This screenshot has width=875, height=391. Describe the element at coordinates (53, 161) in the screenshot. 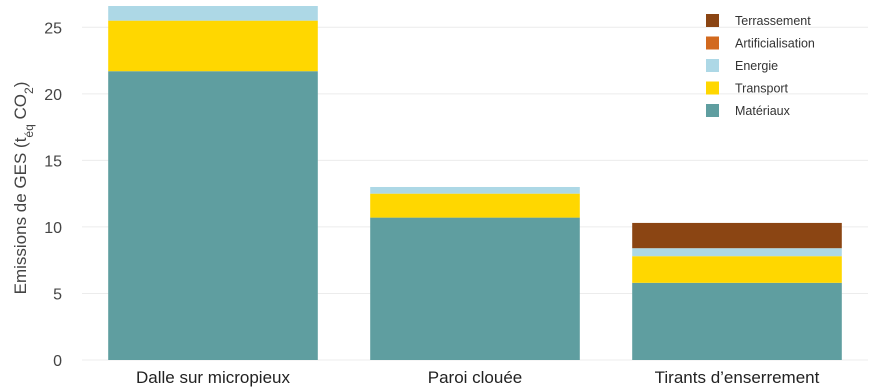

I see `y-tick-label: 15` at that location.